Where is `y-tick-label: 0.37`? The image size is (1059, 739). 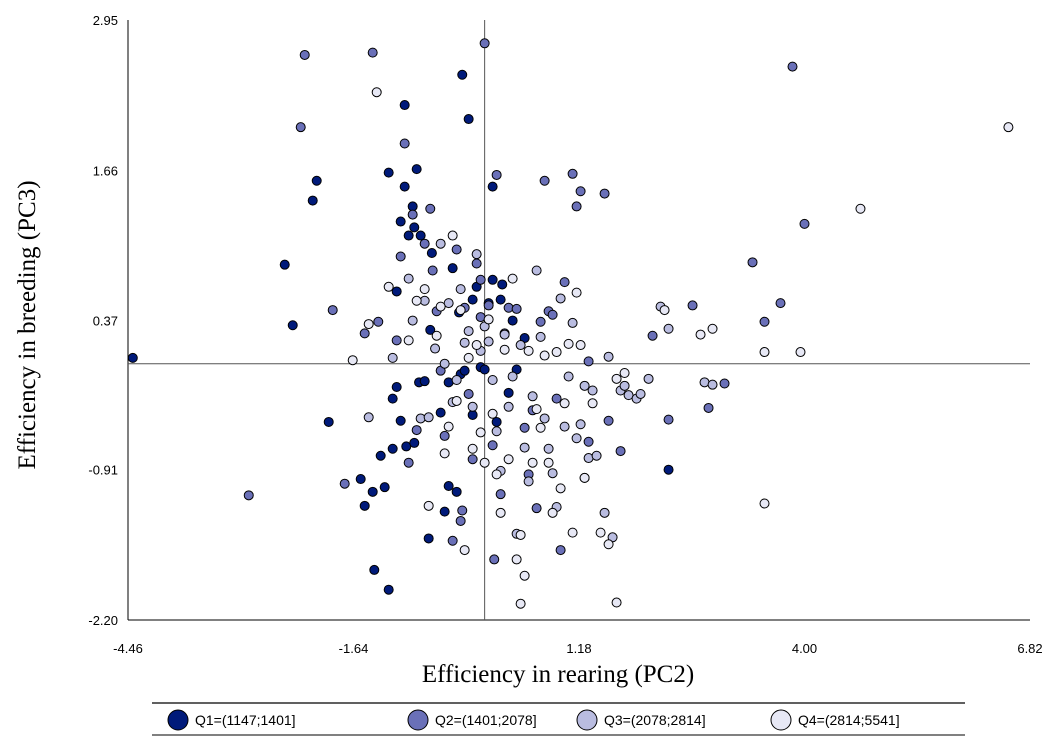 y-tick-label: 0.37 is located at coordinates (105, 321).